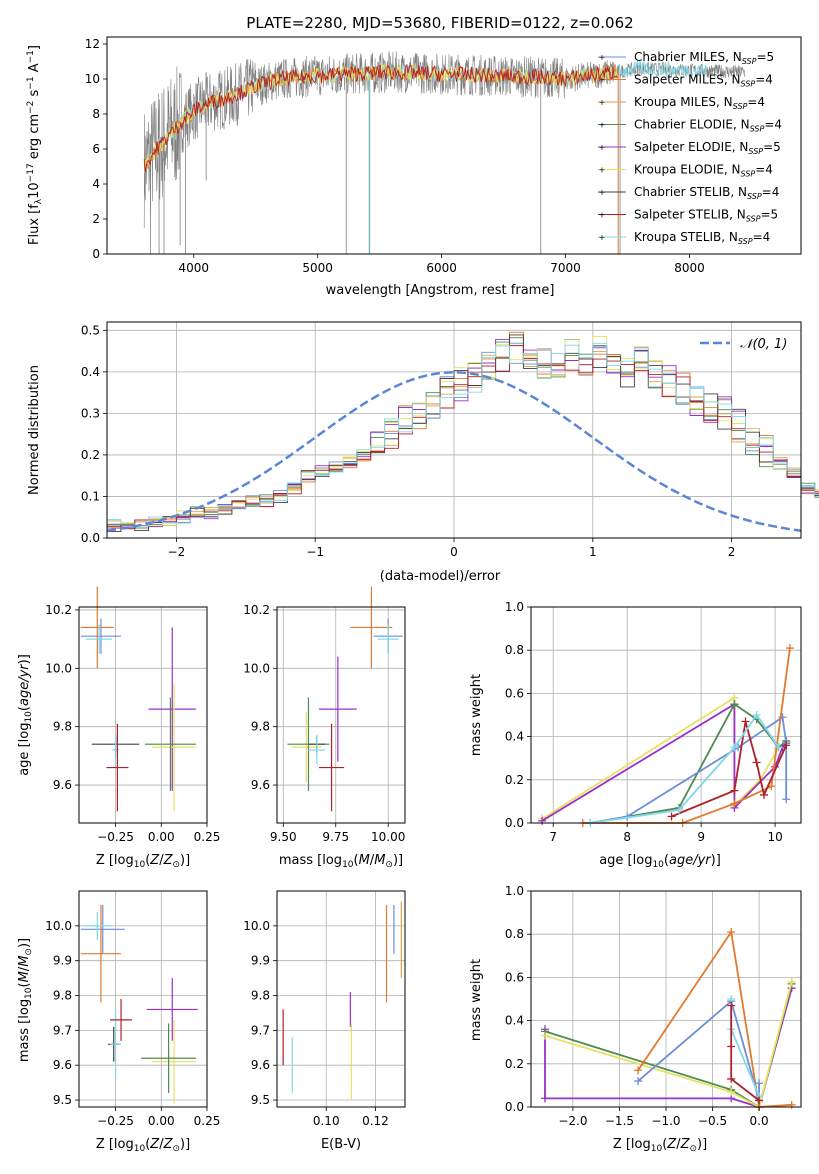 This screenshot has width=819, height=1174. I want to click on legend-label: Kroupa STELIB, NSSP=4, so click(702, 238).